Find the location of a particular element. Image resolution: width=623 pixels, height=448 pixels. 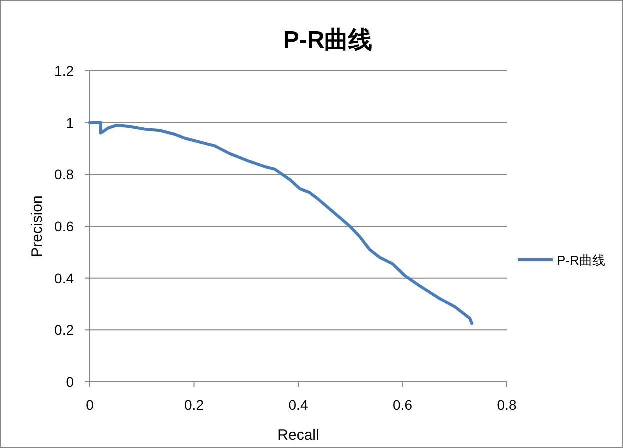

y-axis-title: Precision is located at coordinates (37, 227).